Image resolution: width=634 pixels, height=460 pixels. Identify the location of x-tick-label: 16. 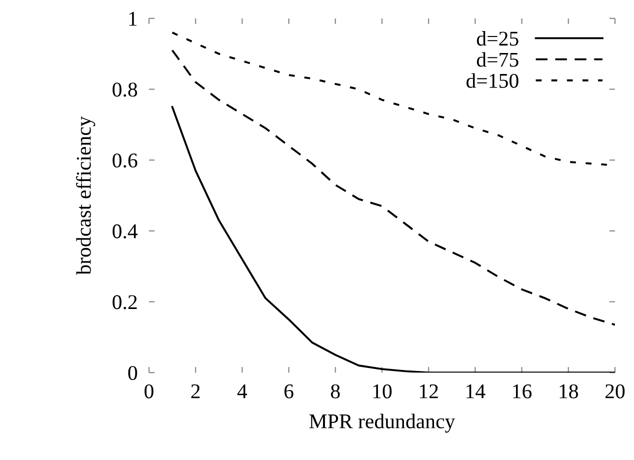
(522, 391).